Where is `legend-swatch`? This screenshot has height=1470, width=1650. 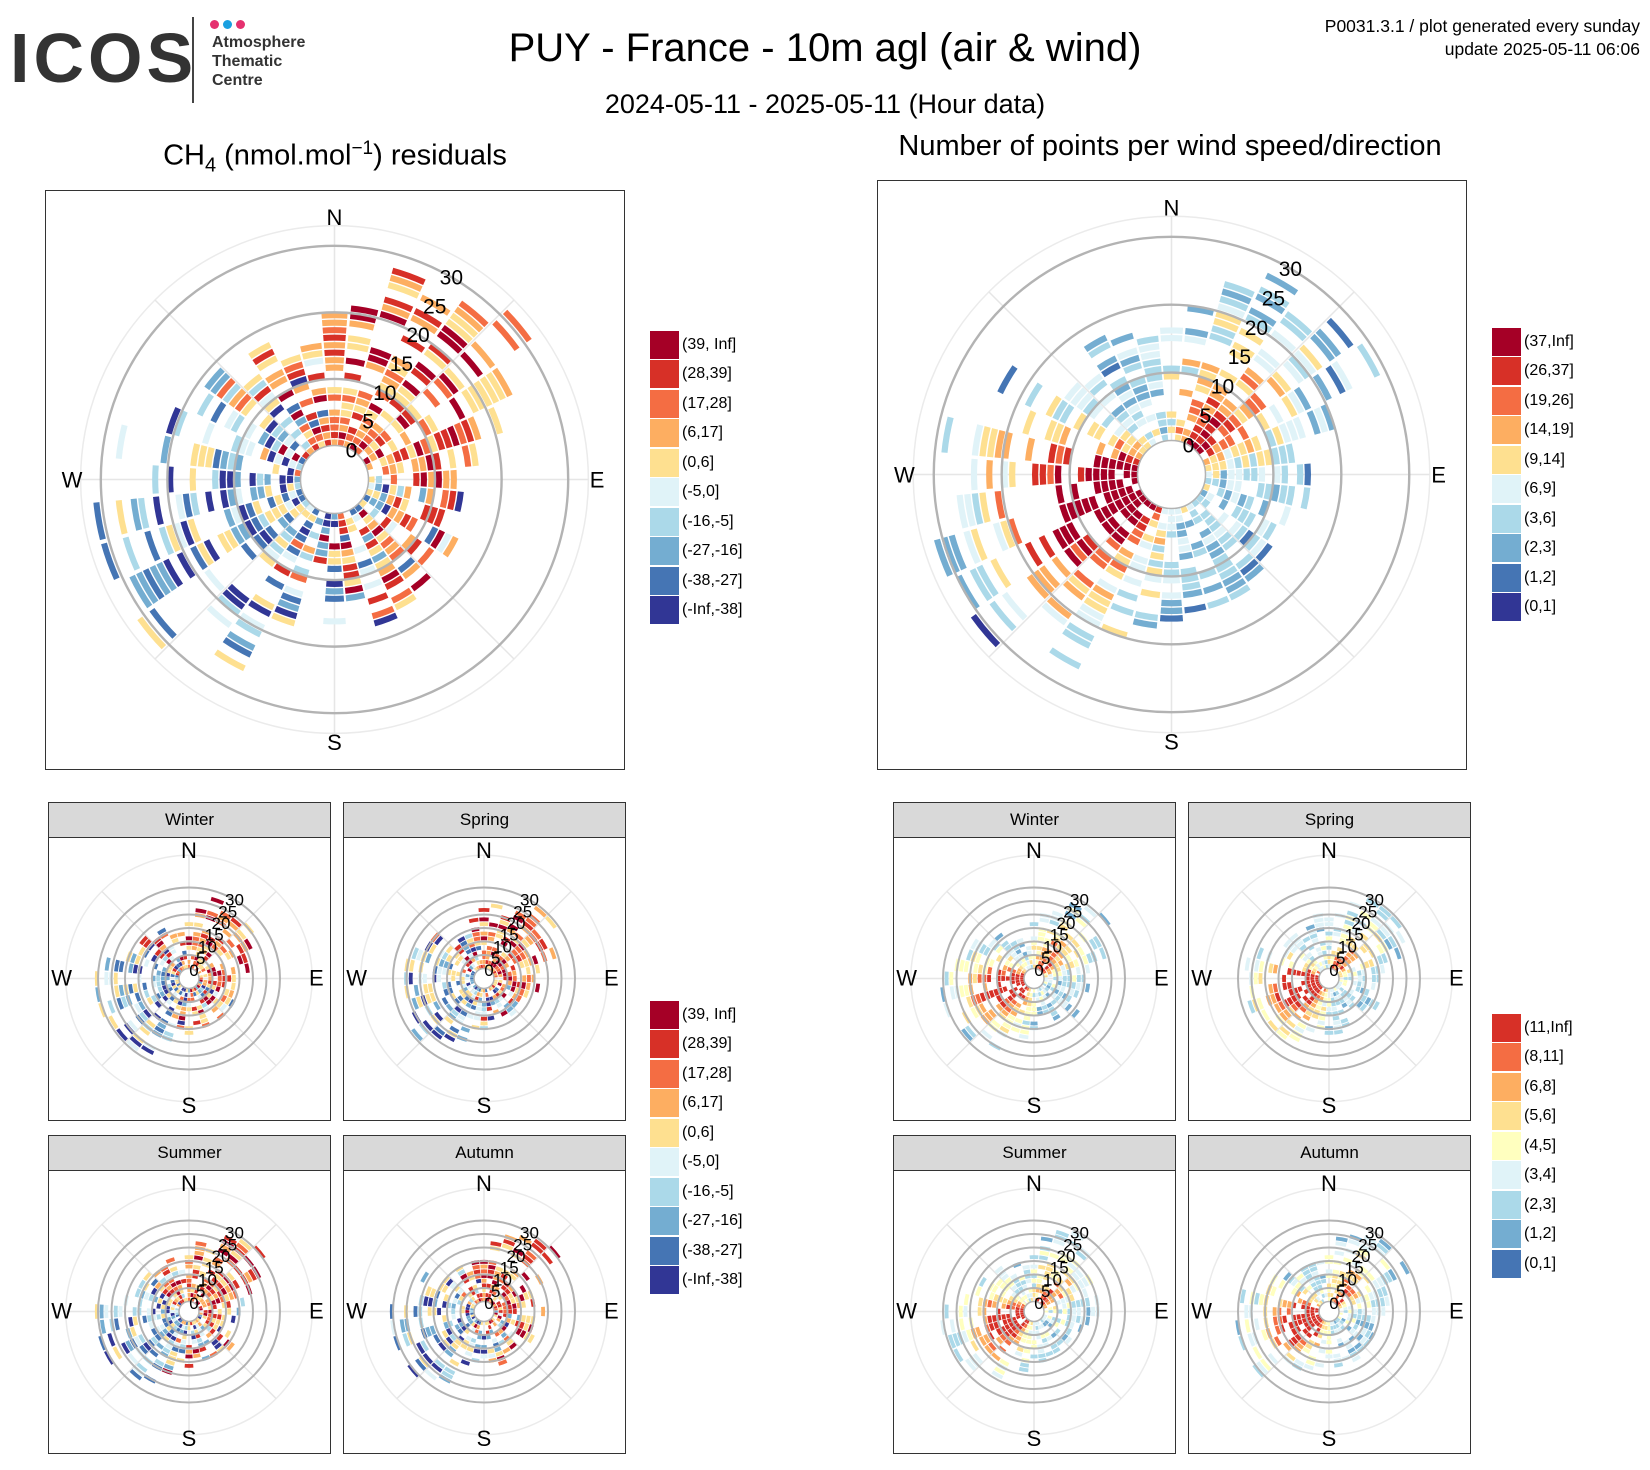 legend-swatch is located at coordinates (1506, 548).